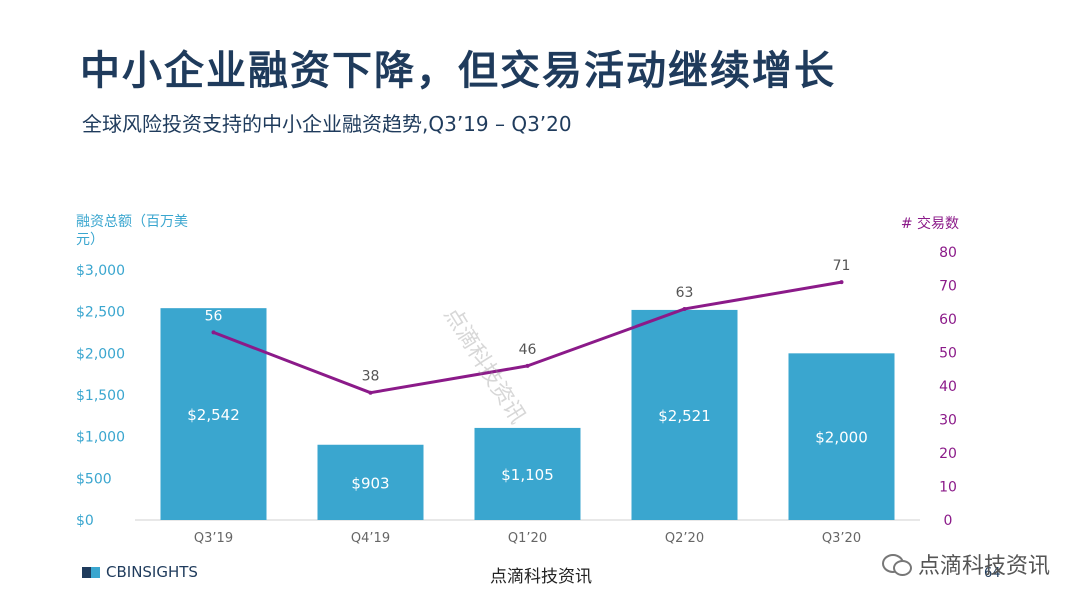 The height and width of the screenshot is (611, 1080). I want to click on page-number: 64, so click(992, 573).